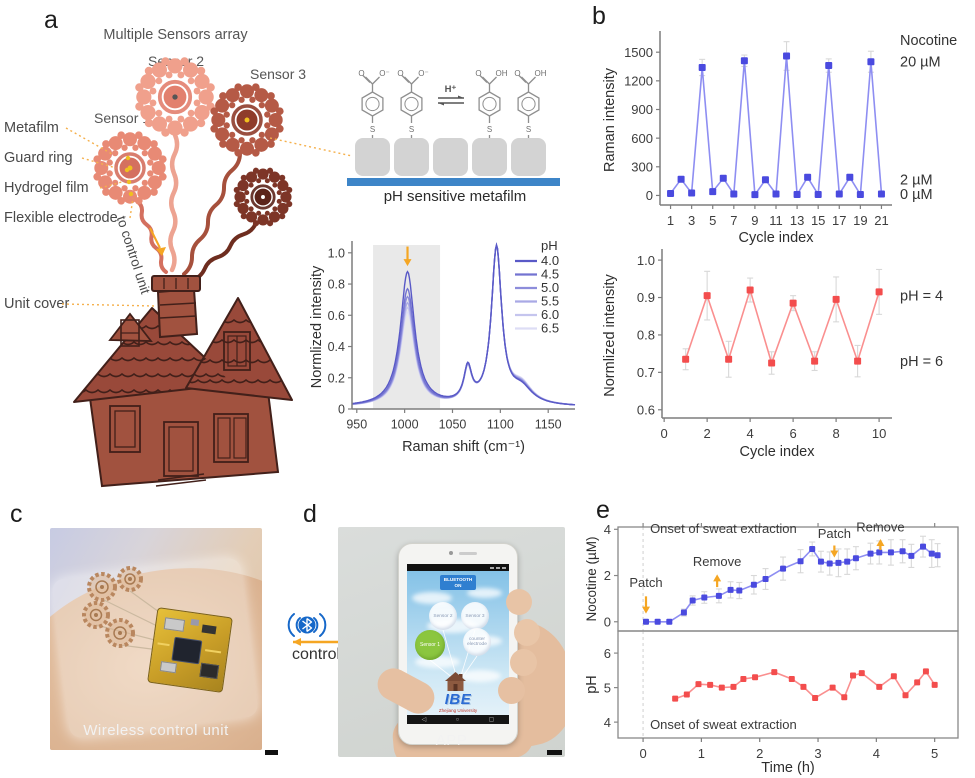  What do you see at coordinates (701, 753) in the screenshot?
I see `svg-text: 1` at bounding box center [701, 753].